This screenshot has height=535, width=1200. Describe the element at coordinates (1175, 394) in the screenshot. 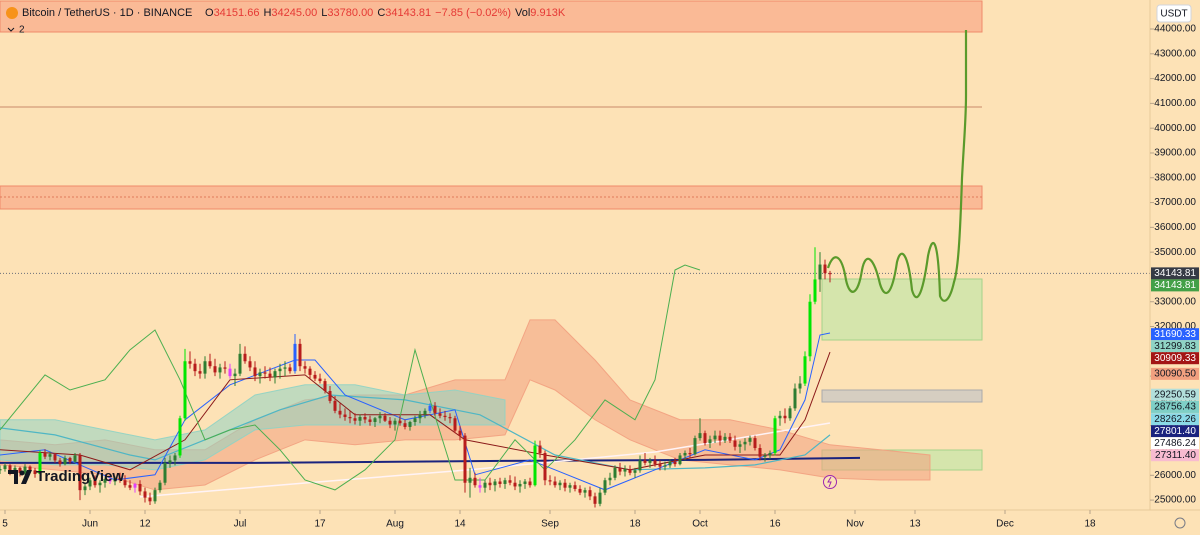

I see `price-label: 29250.59` at that location.